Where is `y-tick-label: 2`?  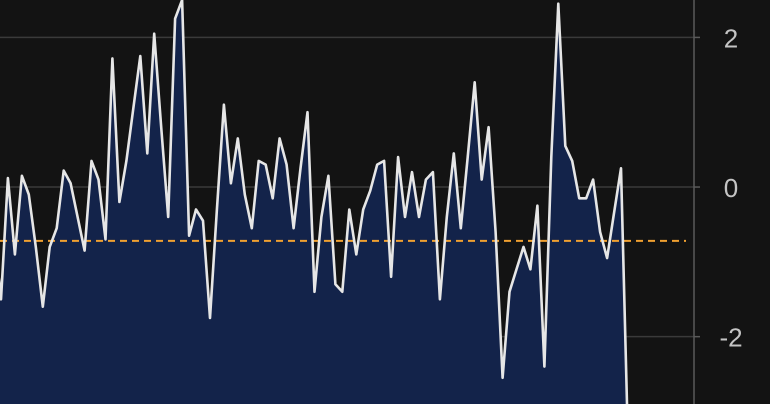 y-tick-label: 2 is located at coordinates (731, 38).